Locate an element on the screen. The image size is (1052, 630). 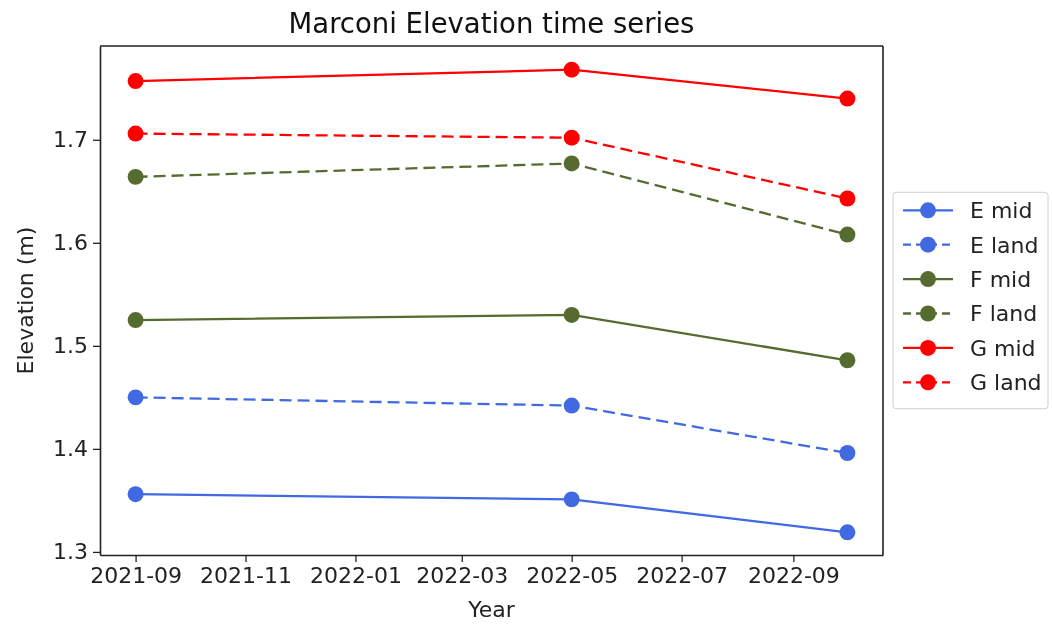
x-tick-label: 2022-03 is located at coordinates (462, 575).